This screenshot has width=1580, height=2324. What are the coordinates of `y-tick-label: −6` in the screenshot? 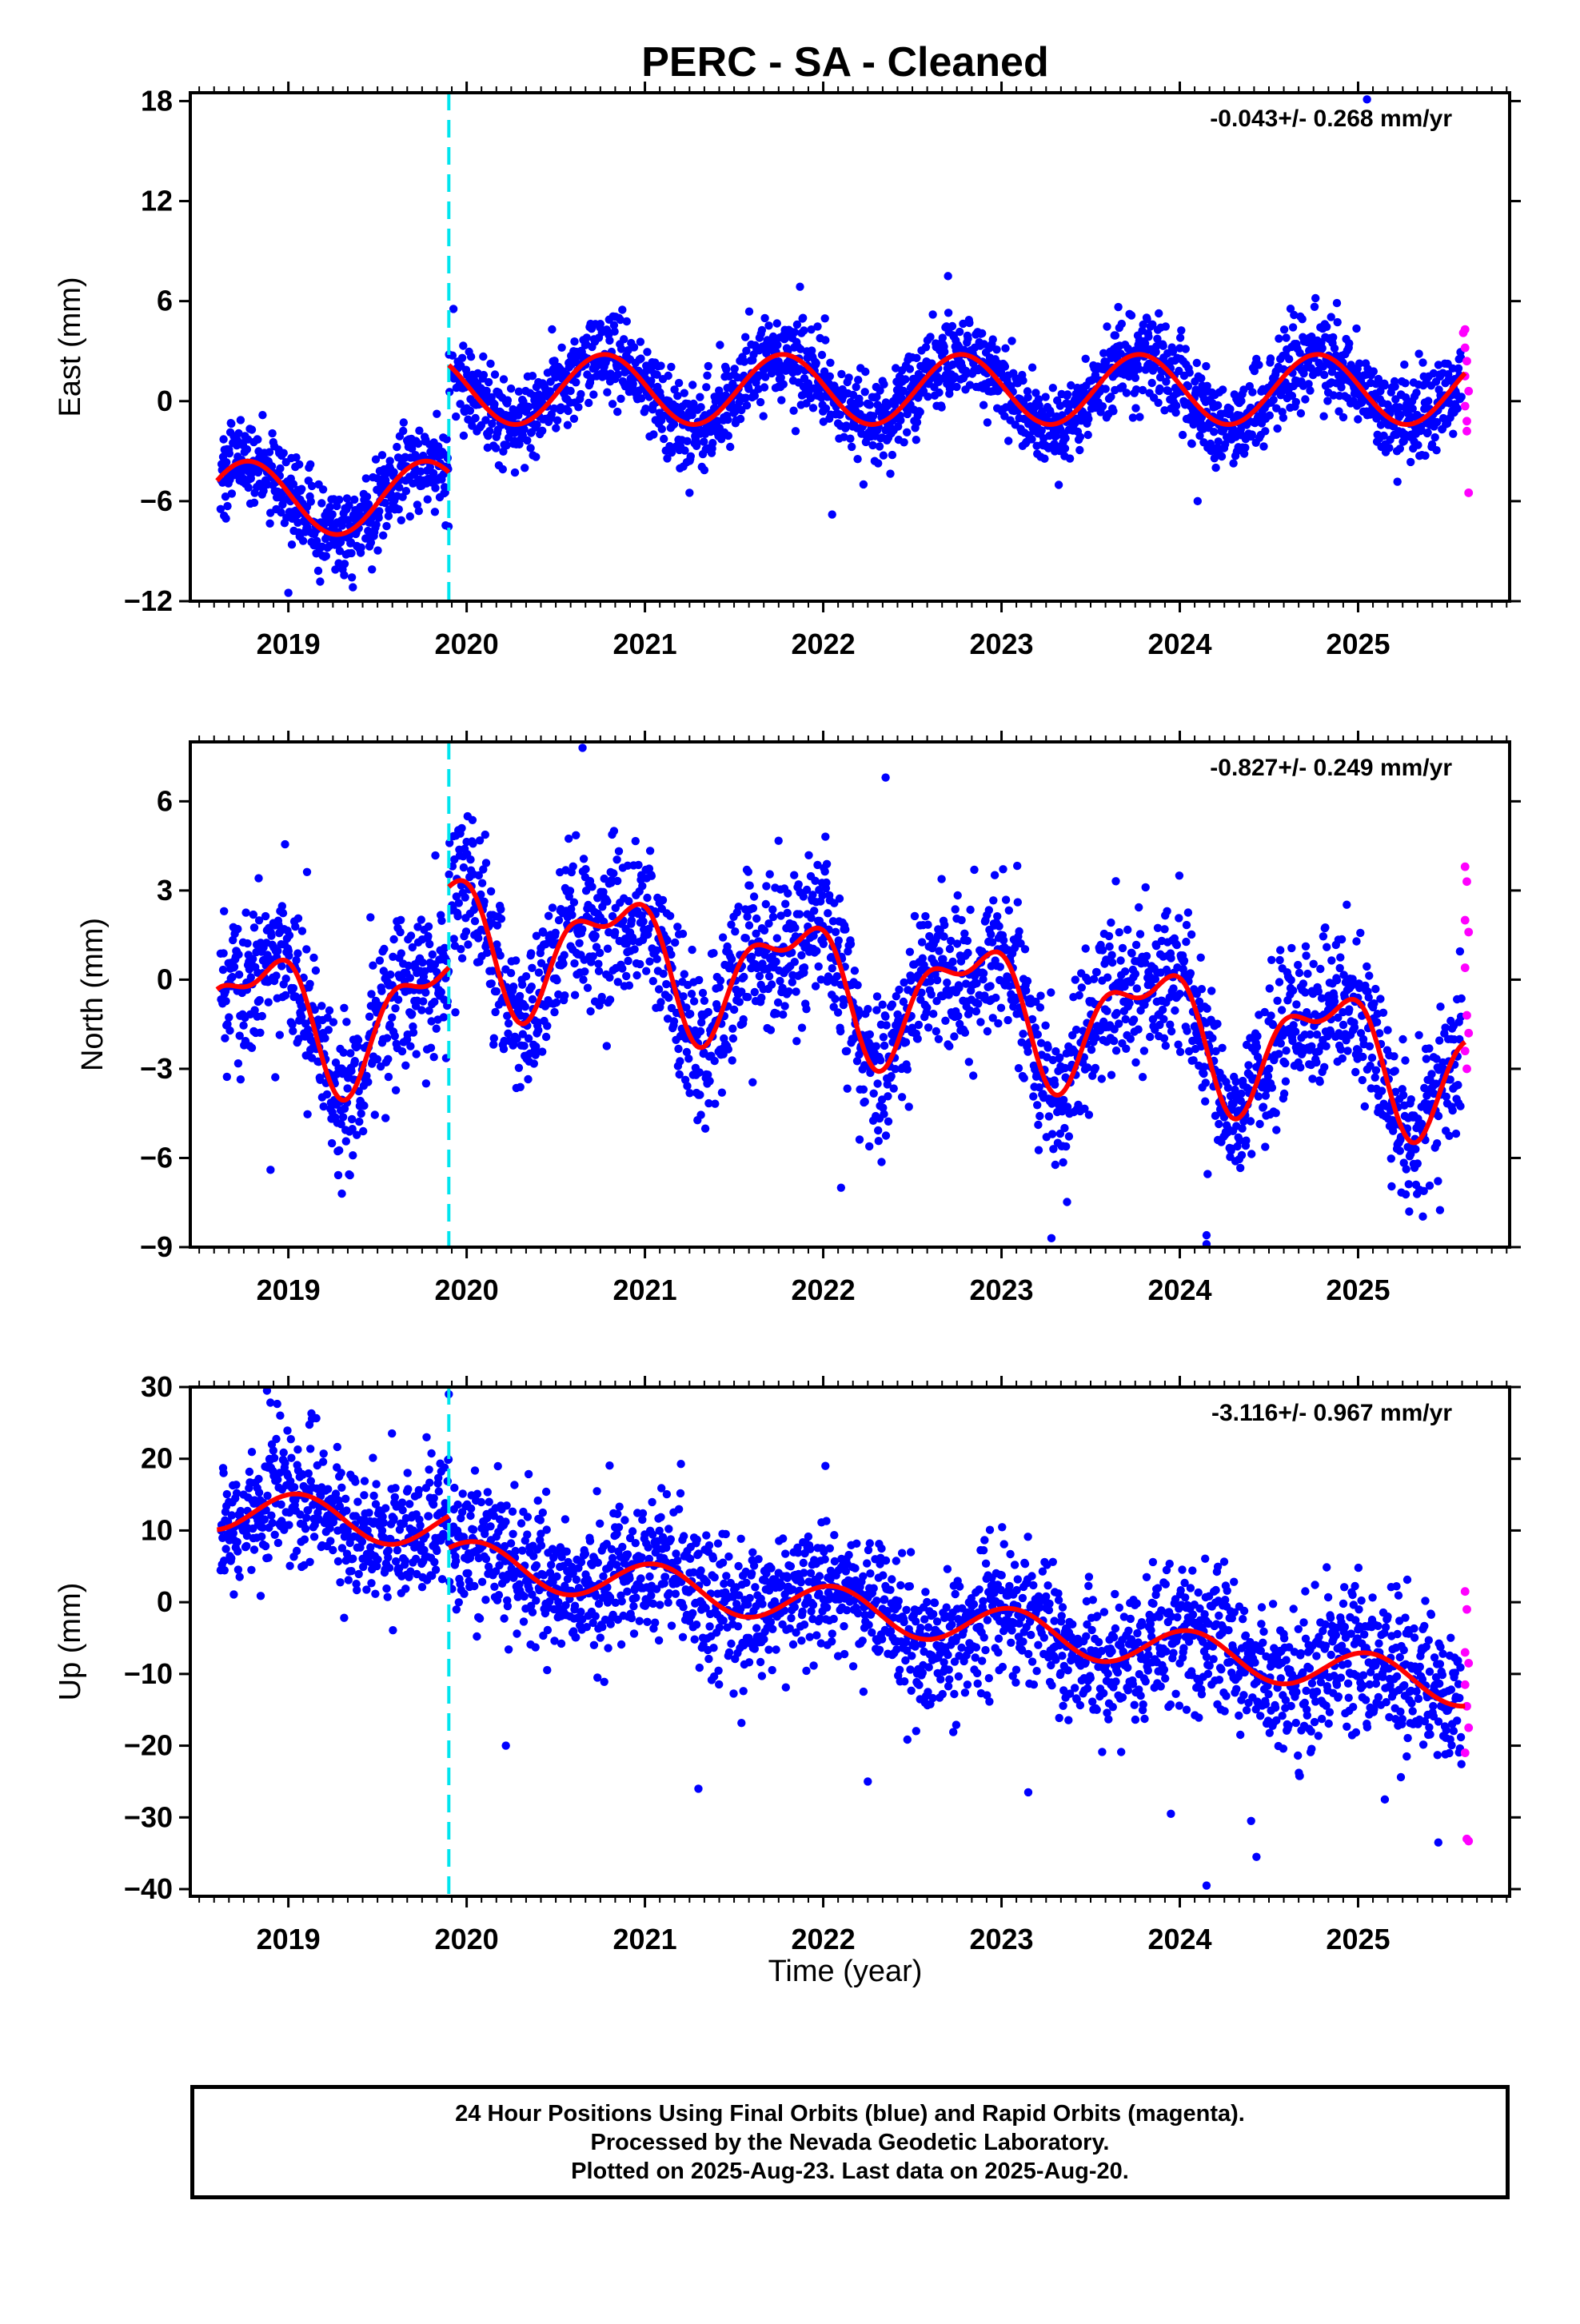 It's located at (157, 500).